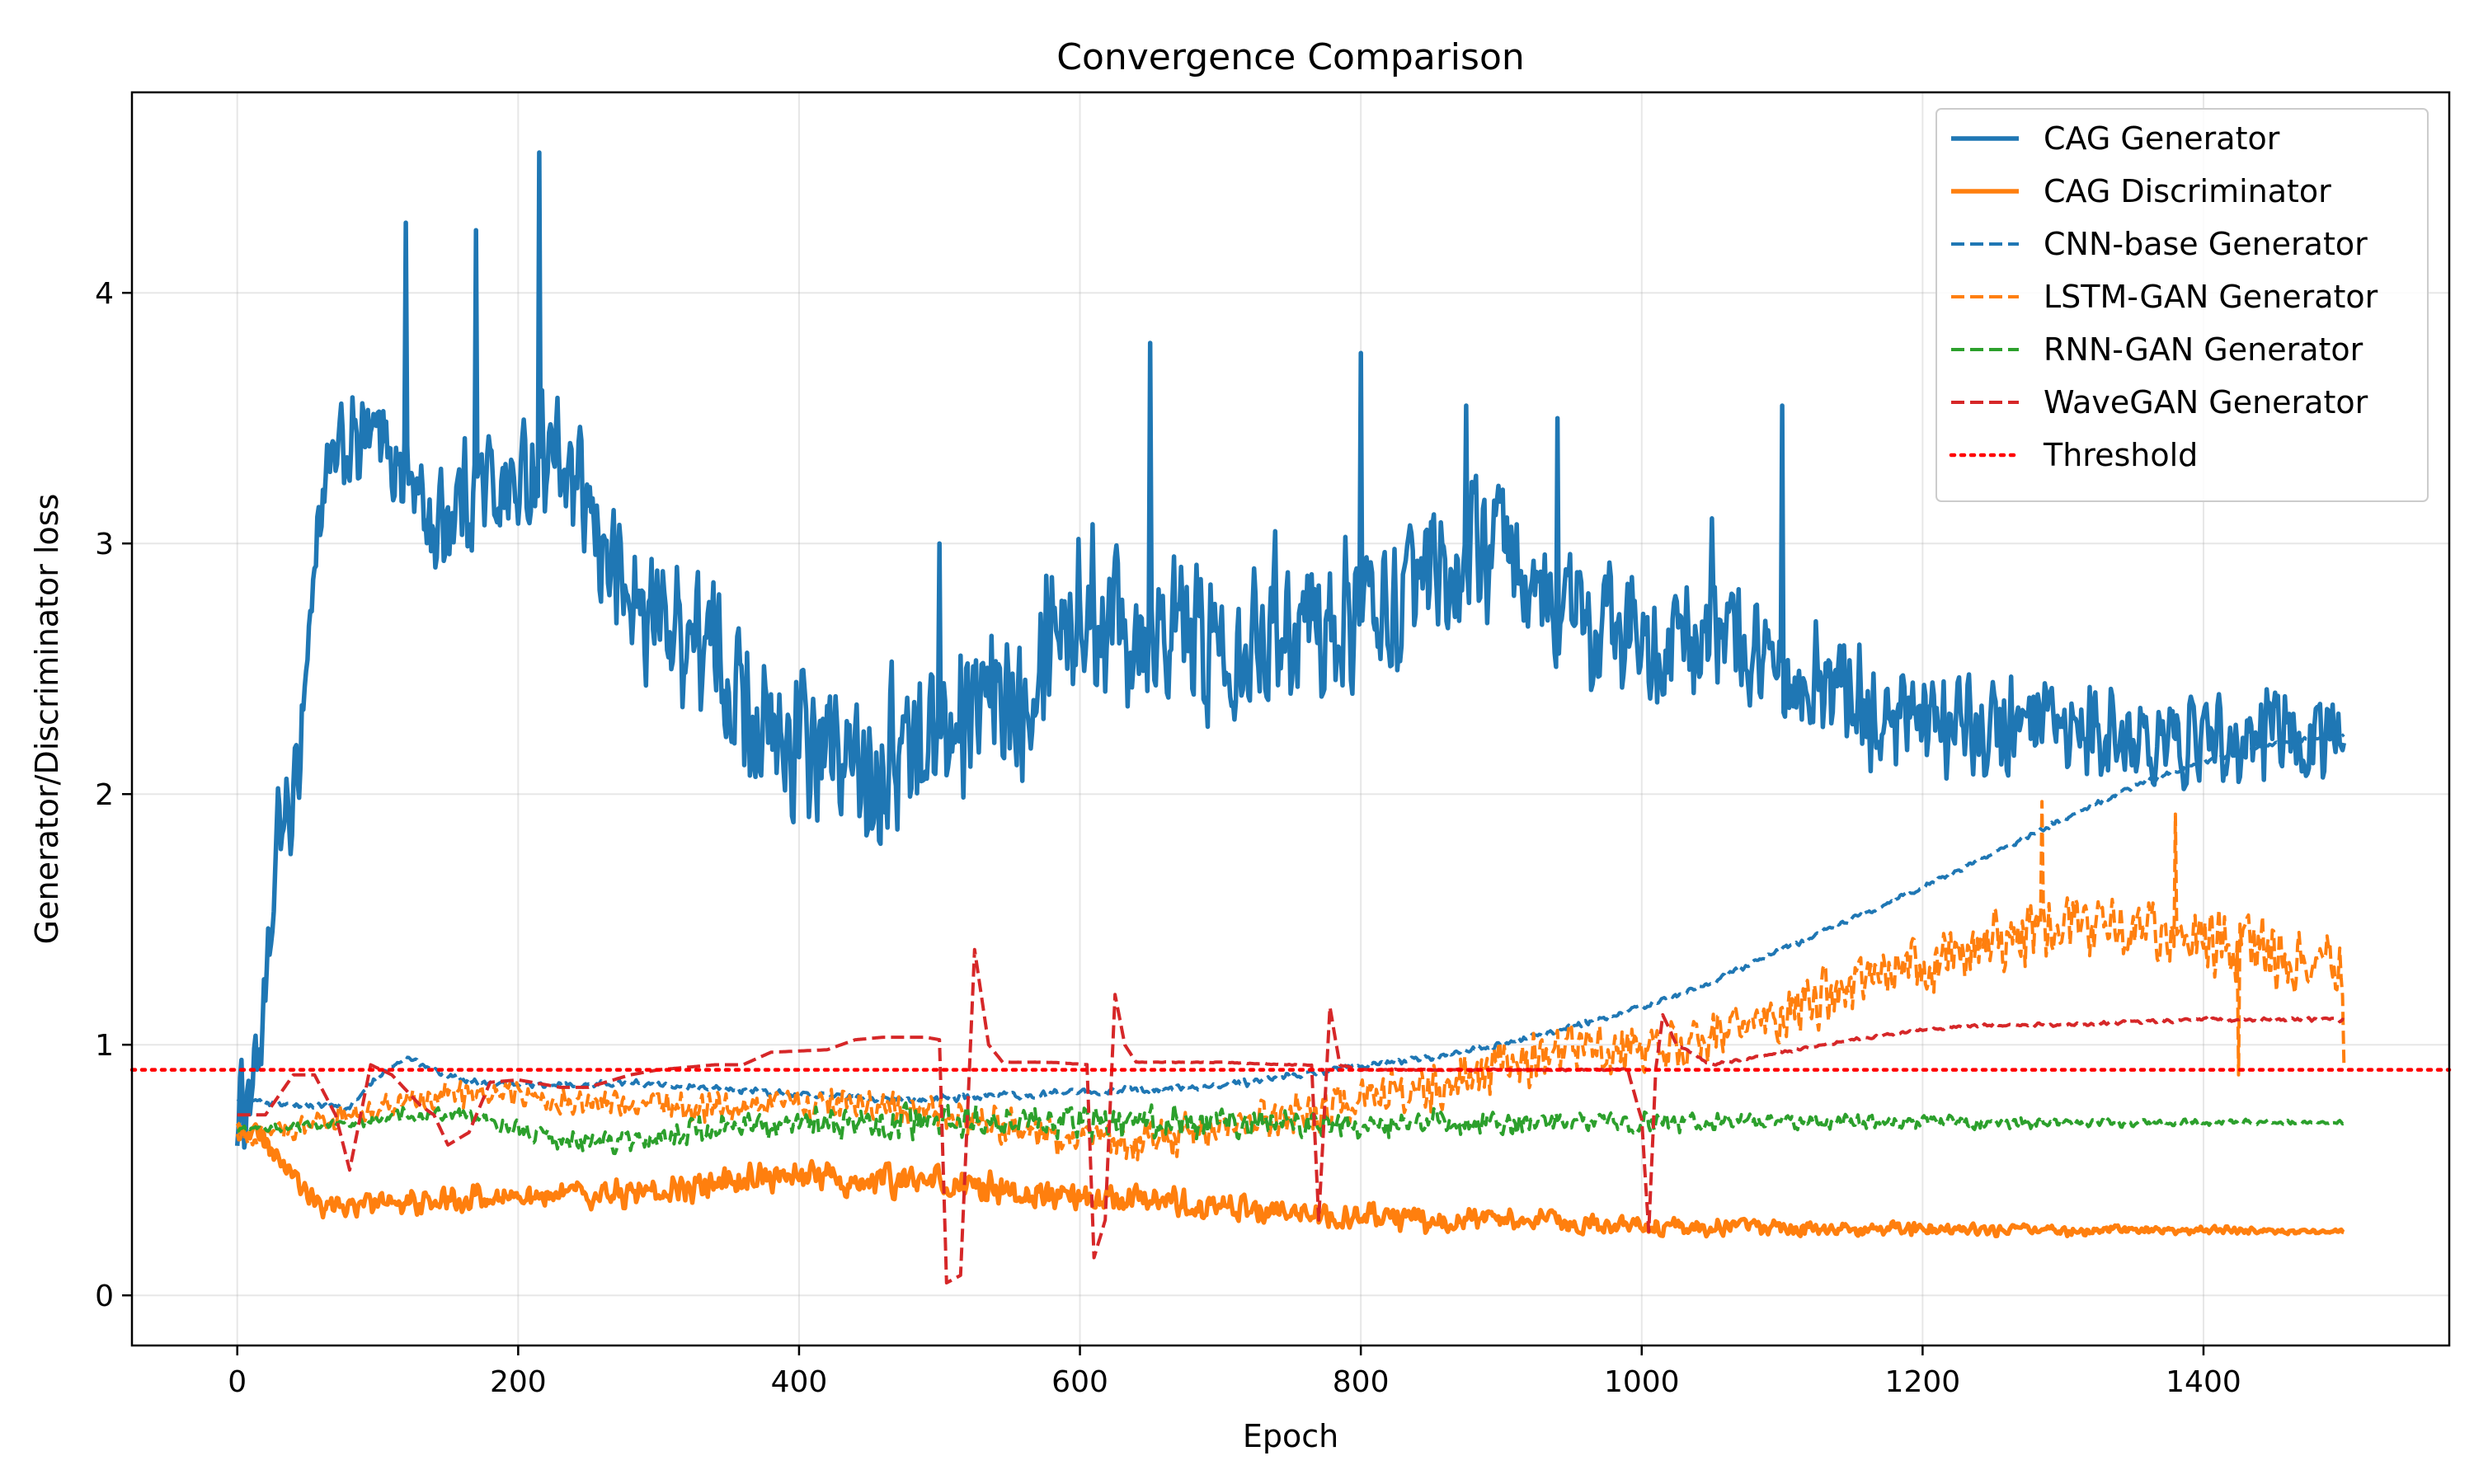  Describe the element at coordinates (104, 1296) in the screenshot. I see `y-tick-label: 0` at that location.